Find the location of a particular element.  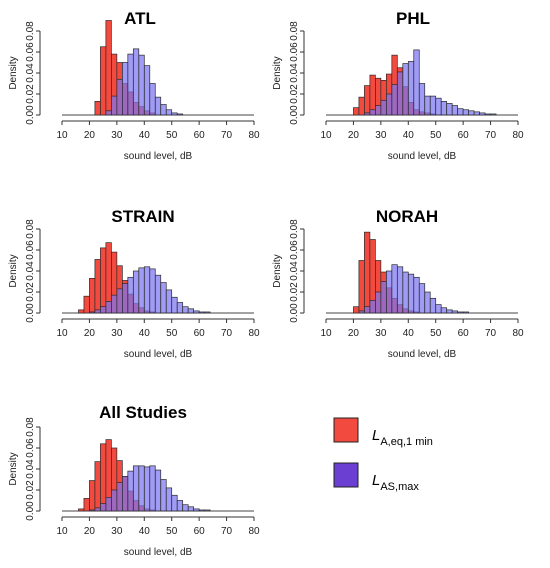

y-tick-label: 0.08 is located at coordinates (30, 427).